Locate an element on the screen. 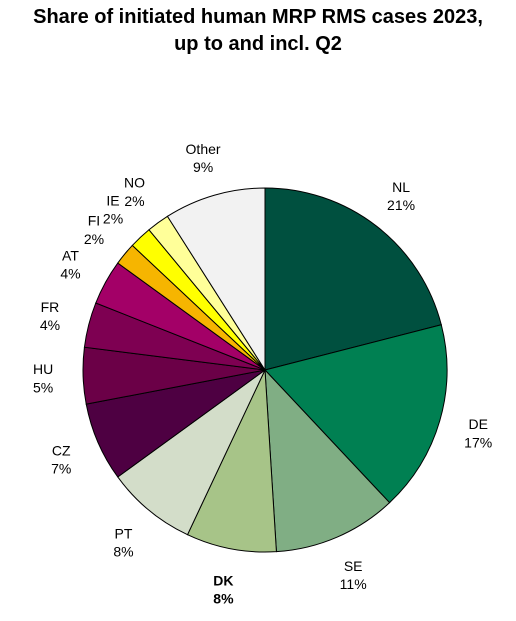  slice-label: NL 21% is located at coordinates (401, 196).